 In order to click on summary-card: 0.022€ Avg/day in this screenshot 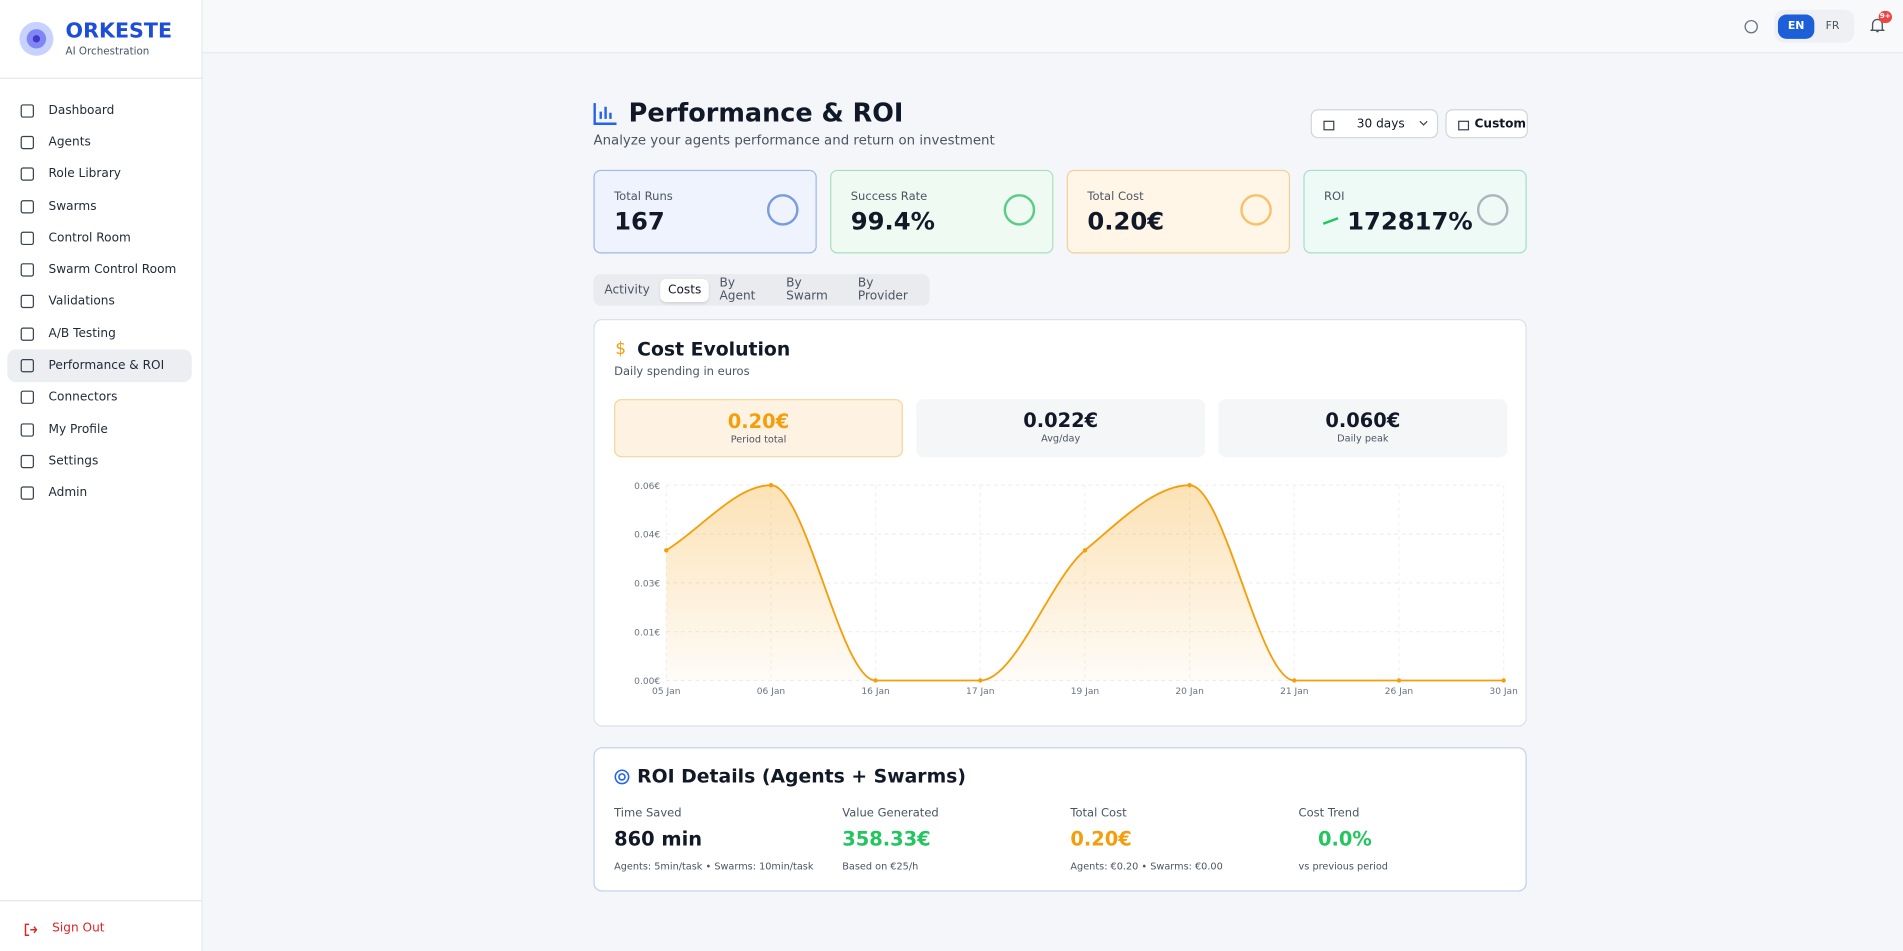, I will do `click(1061, 428)`.